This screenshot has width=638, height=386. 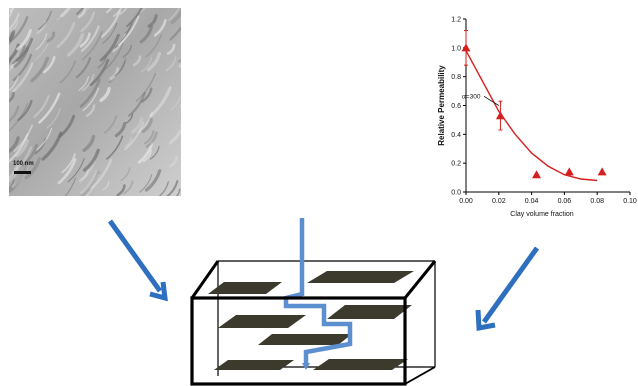 I want to click on alpha-annotation: α=300, so click(x=471, y=96).